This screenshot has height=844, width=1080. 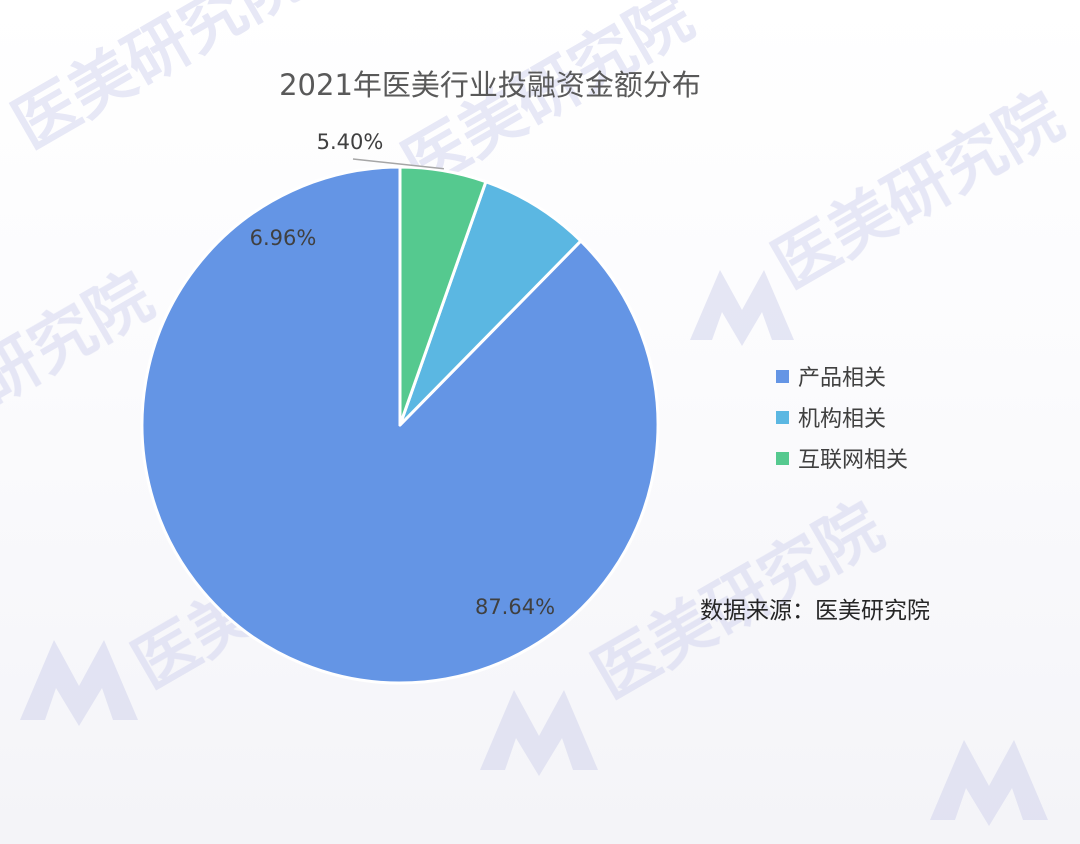 I want to click on chart-title: 2021年医美行业投融资金额分布, so click(x=490, y=85).